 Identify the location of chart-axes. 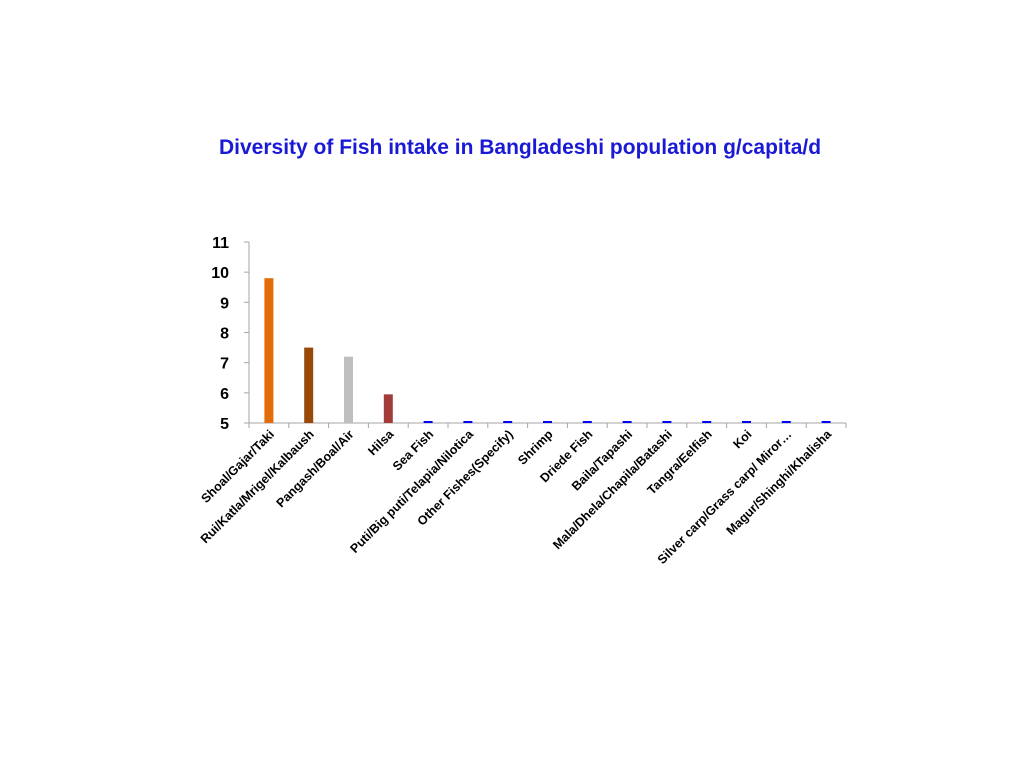
(545, 334).